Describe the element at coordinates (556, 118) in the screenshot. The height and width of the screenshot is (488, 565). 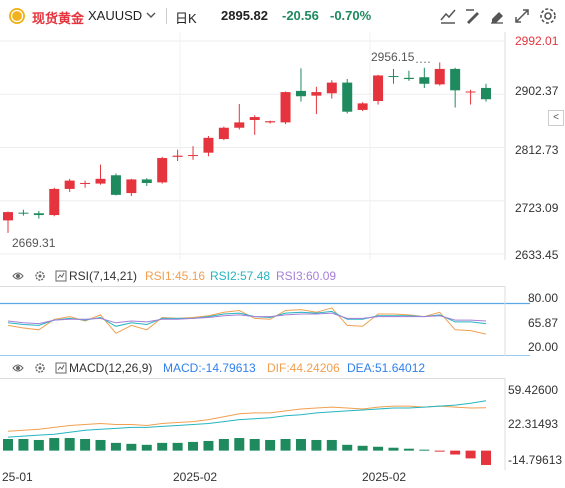
I see `collapse-axis-button: <` at that location.